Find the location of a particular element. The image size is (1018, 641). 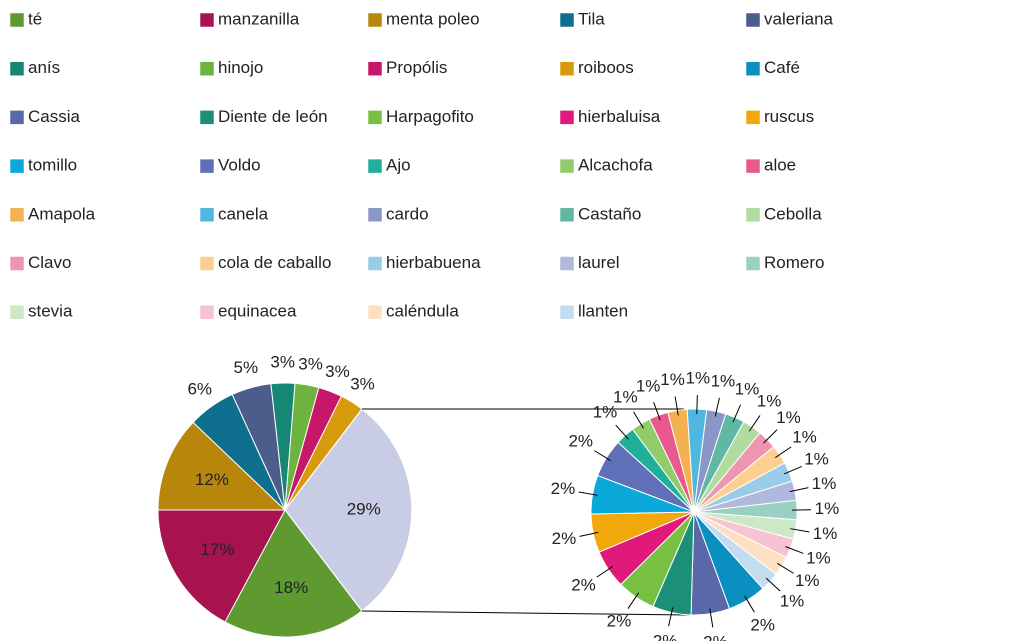

legend-label: menta poleo is located at coordinates (433, 18).